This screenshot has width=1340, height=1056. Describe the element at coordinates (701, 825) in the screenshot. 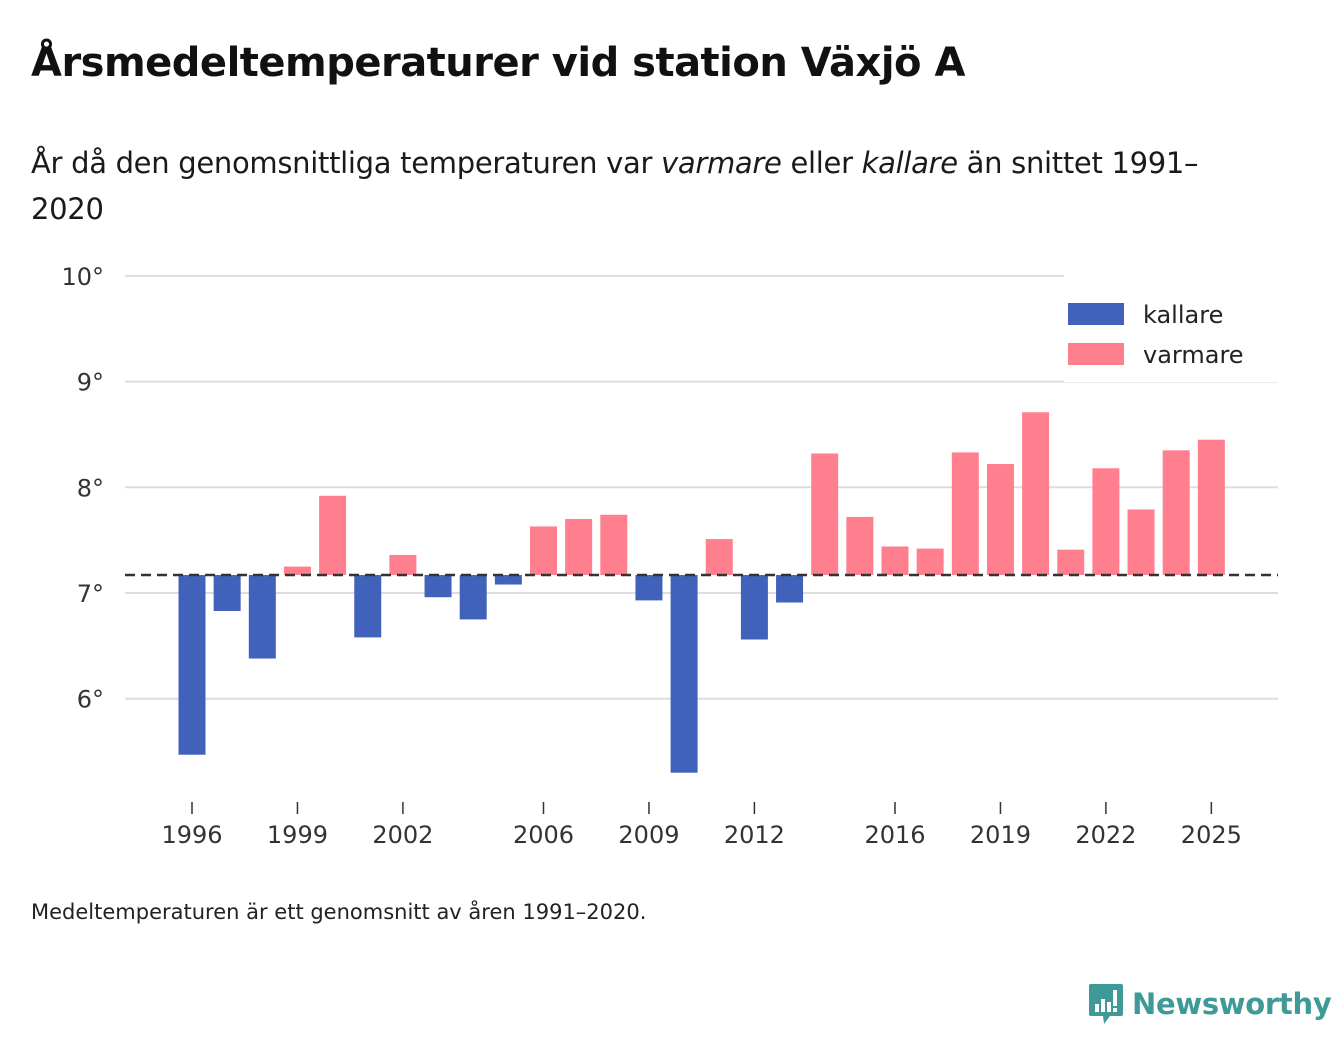

I see `x-axis: 1996 1999 2002 2006 2009 2012 2016 2019 2022 2025` at that location.